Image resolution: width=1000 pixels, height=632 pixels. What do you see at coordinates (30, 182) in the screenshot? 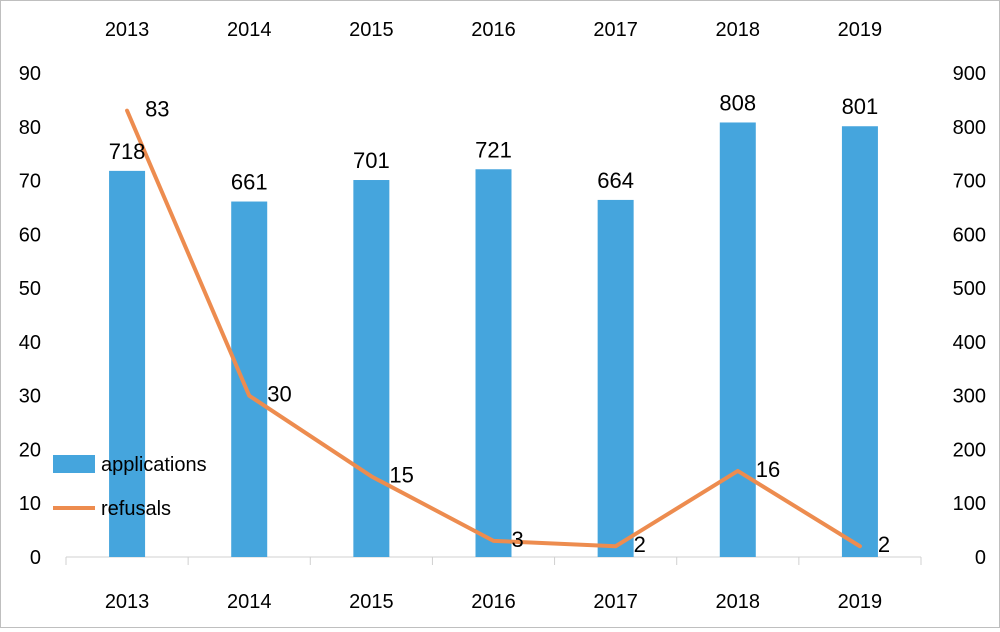
I see `left-axis-tick-label: 70` at bounding box center [30, 182].